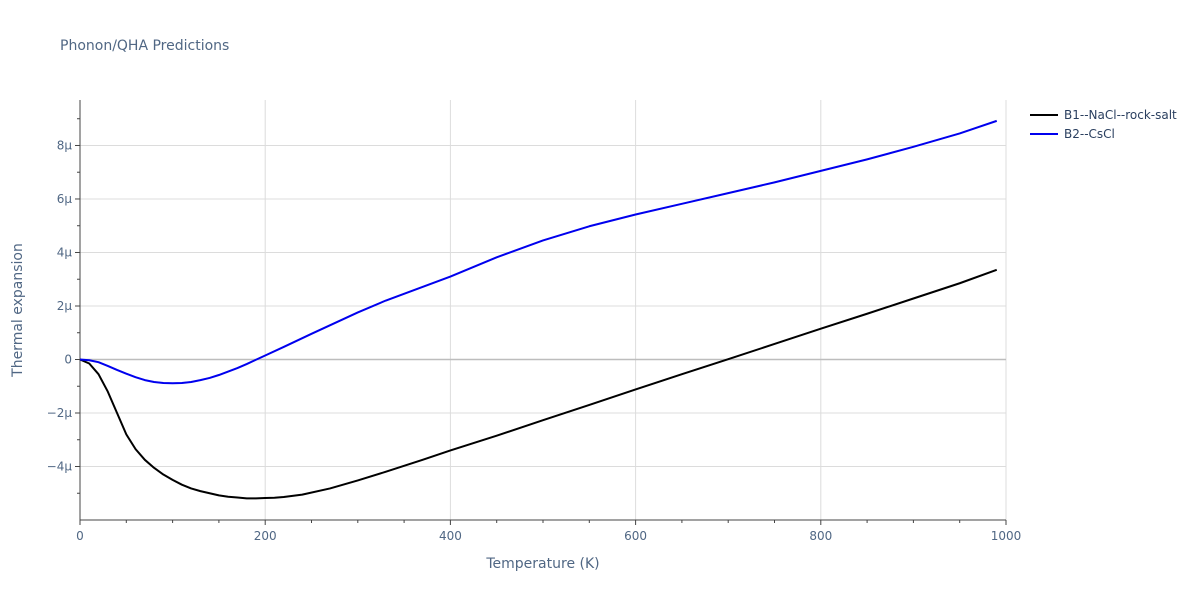  Describe the element at coordinates (68, 359) in the screenshot. I see `y-tick-label: 0` at that location.